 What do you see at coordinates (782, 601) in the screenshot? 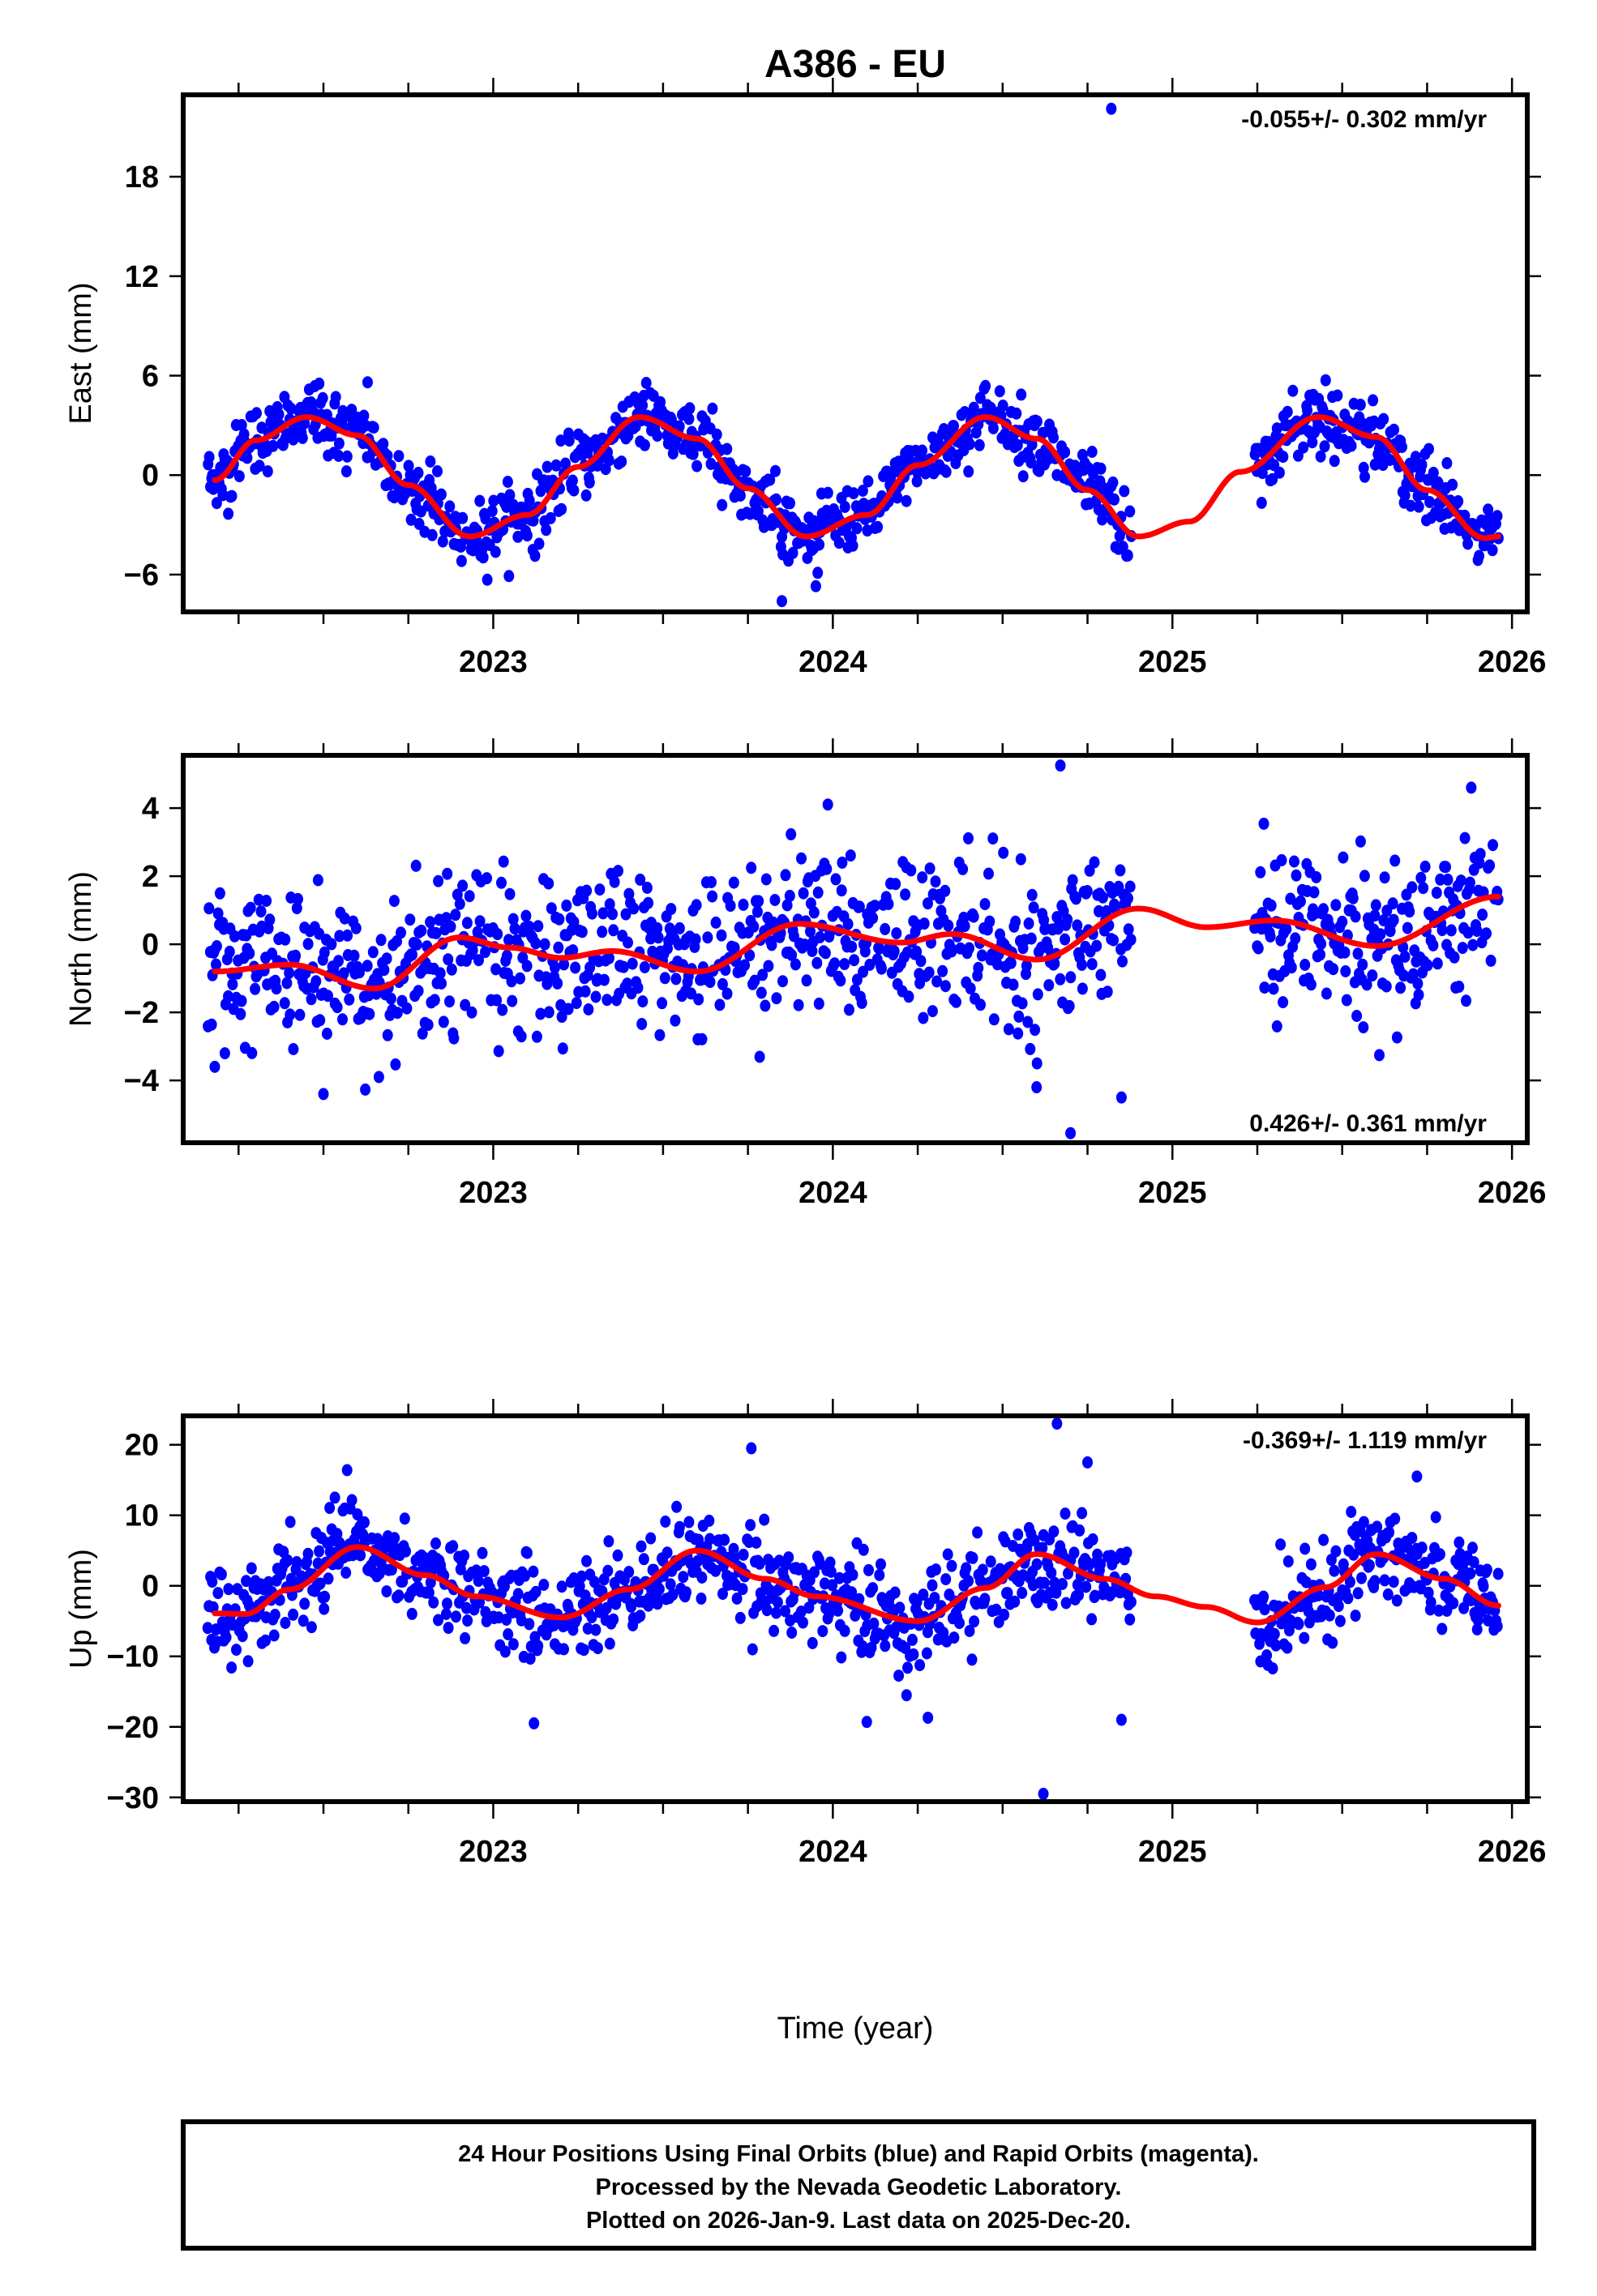
I see `data-point-outlier` at bounding box center [782, 601].